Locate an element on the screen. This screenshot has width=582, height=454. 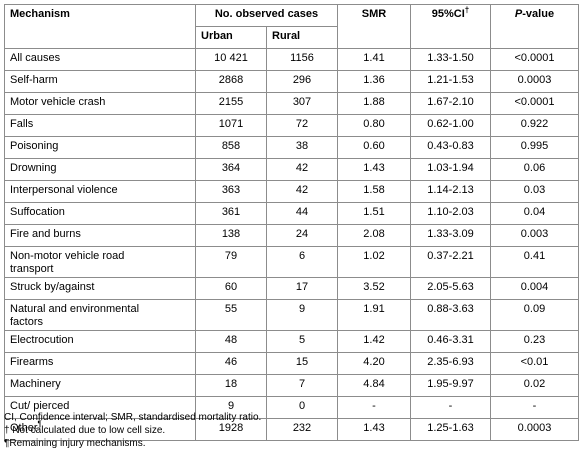
table-cell: 9 is located at coordinates (302, 315).